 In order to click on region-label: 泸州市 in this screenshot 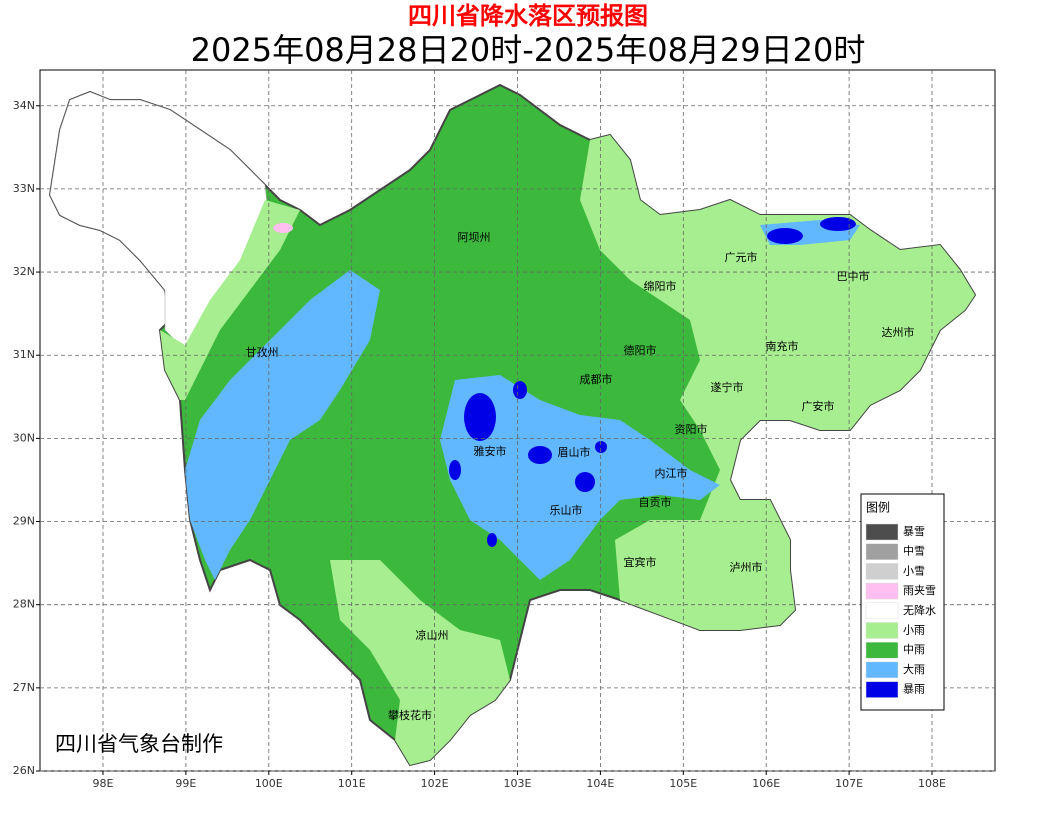, I will do `click(746, 567)`.